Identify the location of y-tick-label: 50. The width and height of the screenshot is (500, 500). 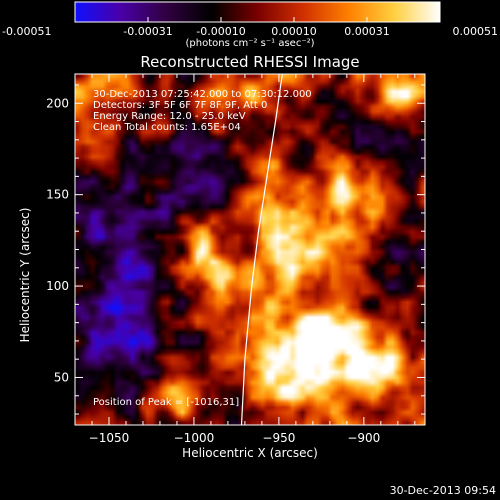
(61, 377).